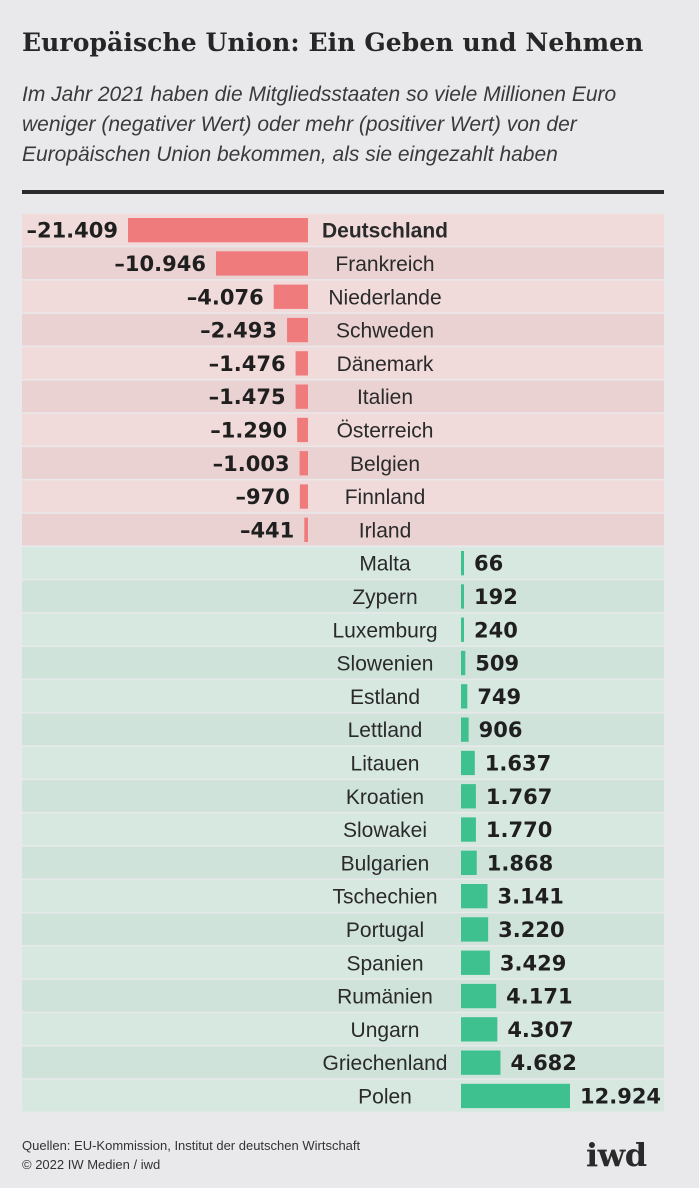 The image size is (699, 1188). I want to click on bar-Frankreich, so click(261, 263).